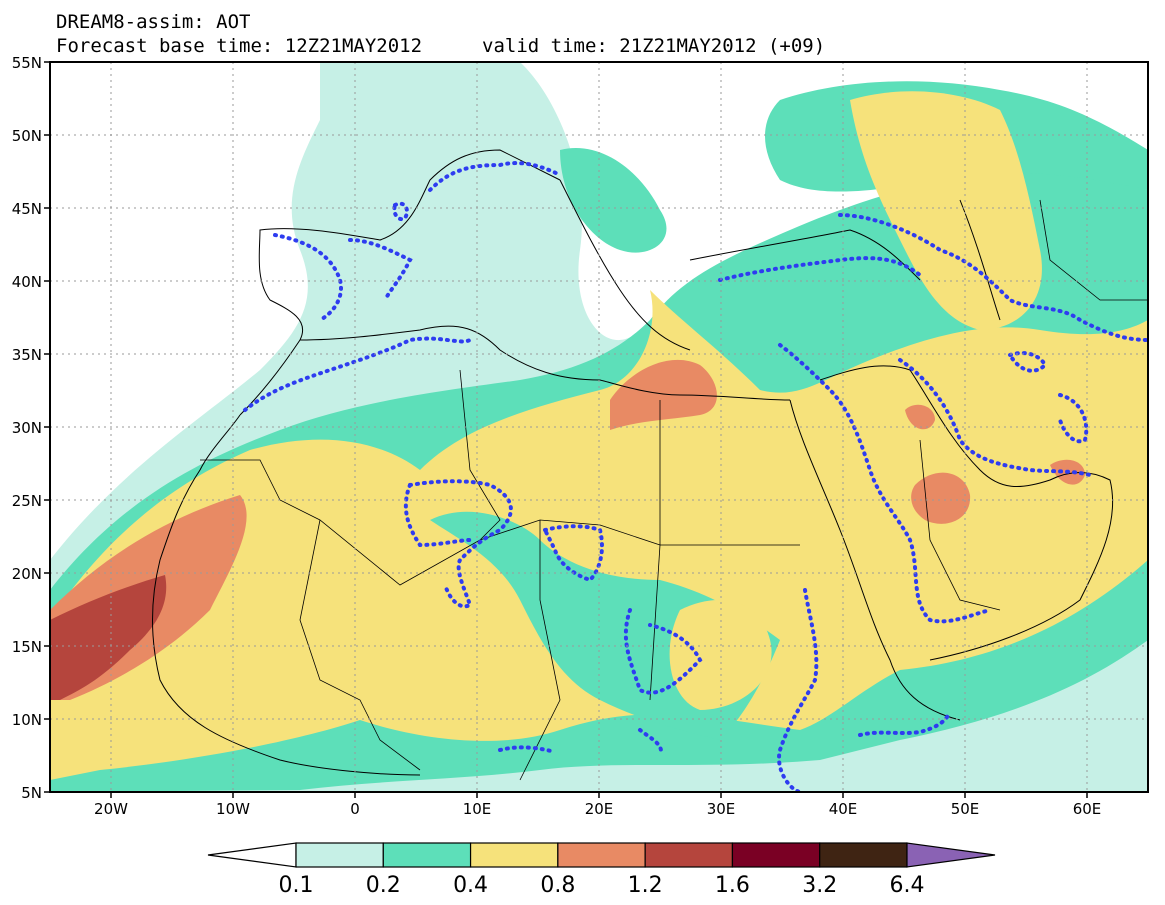 This screenshot has height=905, width=1165. I want to click on lat-axis: 55N 50N 45N 40N 35N 30N 25N 20N 15N 10N 5N, so click(31, 428).